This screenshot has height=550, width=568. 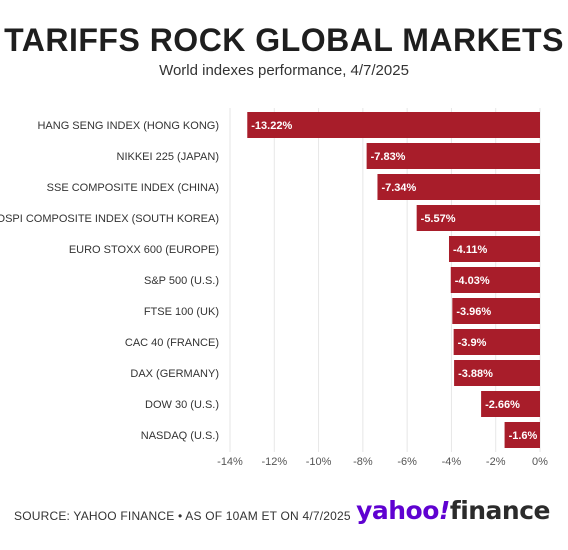 I want to click on data-label: -1.6%, so click(x=523, y=436).